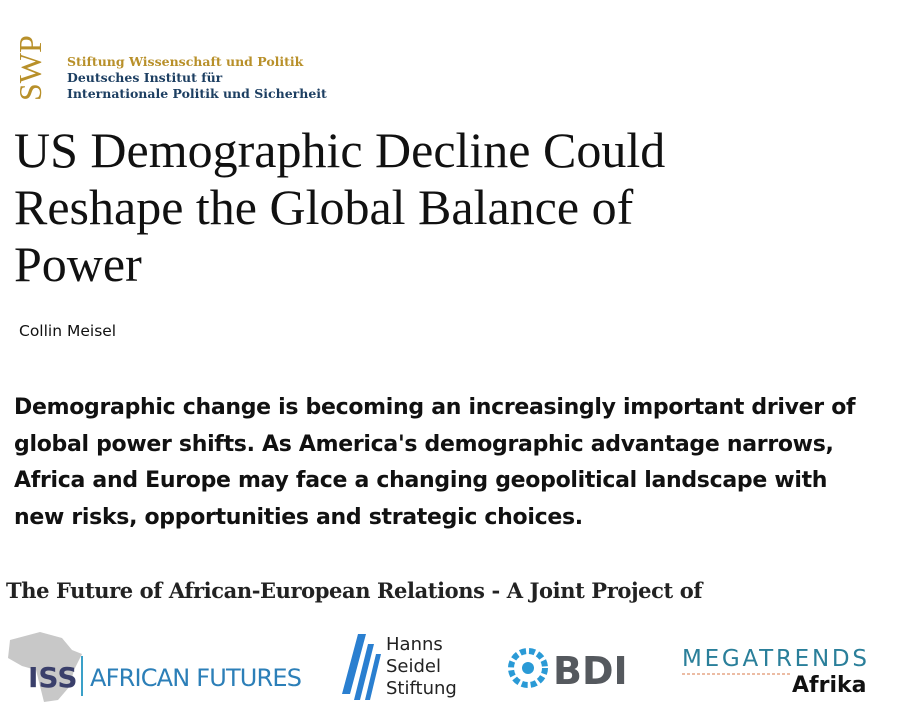 This screenshot has height=722, width=903. I want to click on hss-icon, so click(361, 667).